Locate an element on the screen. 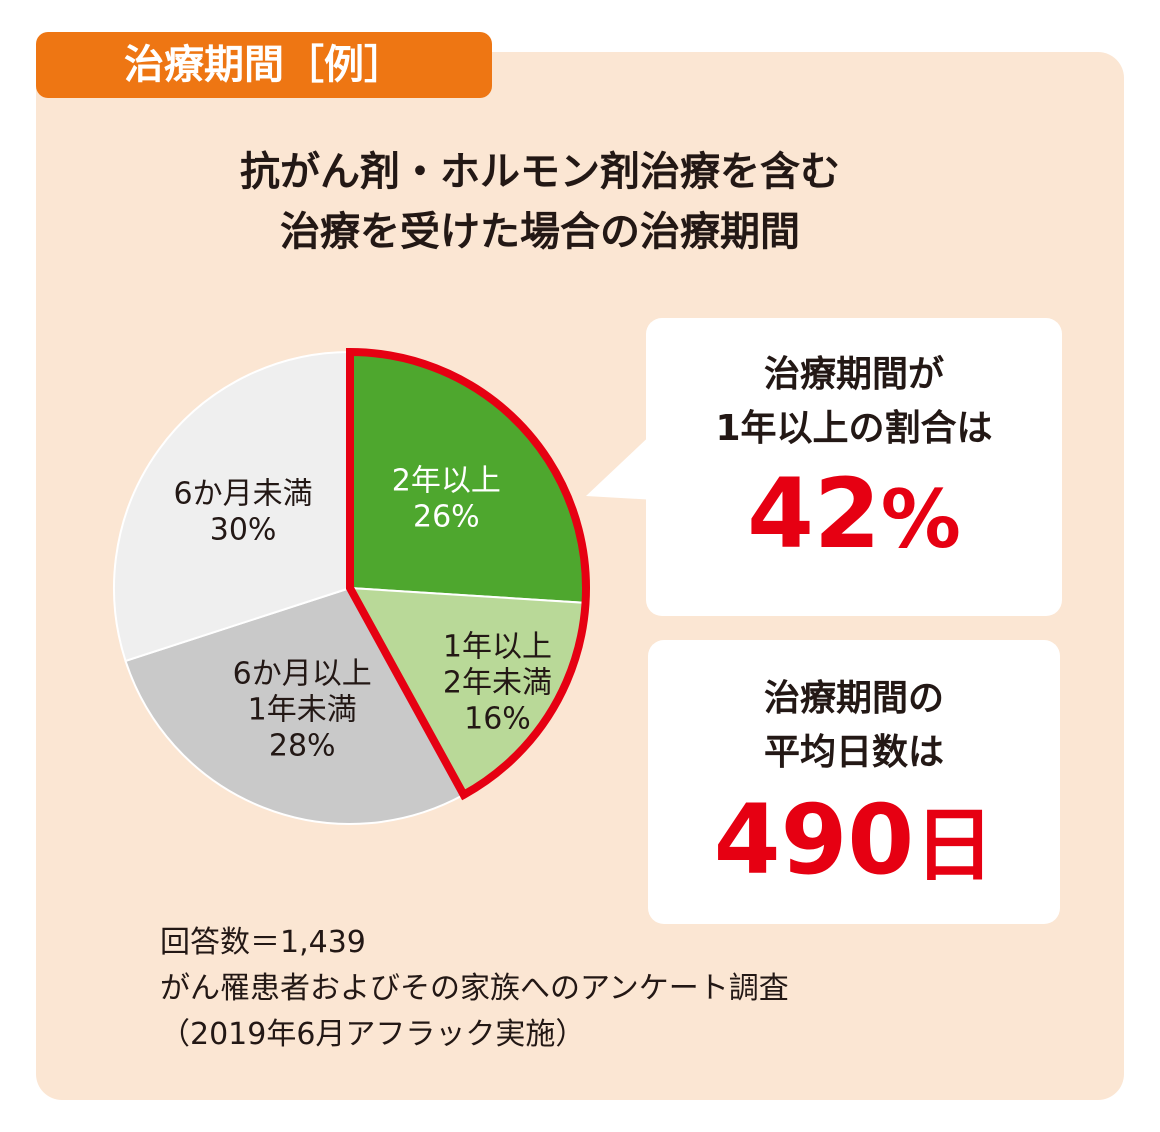 This screenshot has height=1132, width=1160. average-days-number: 490 is located at coordinates (814, 840).